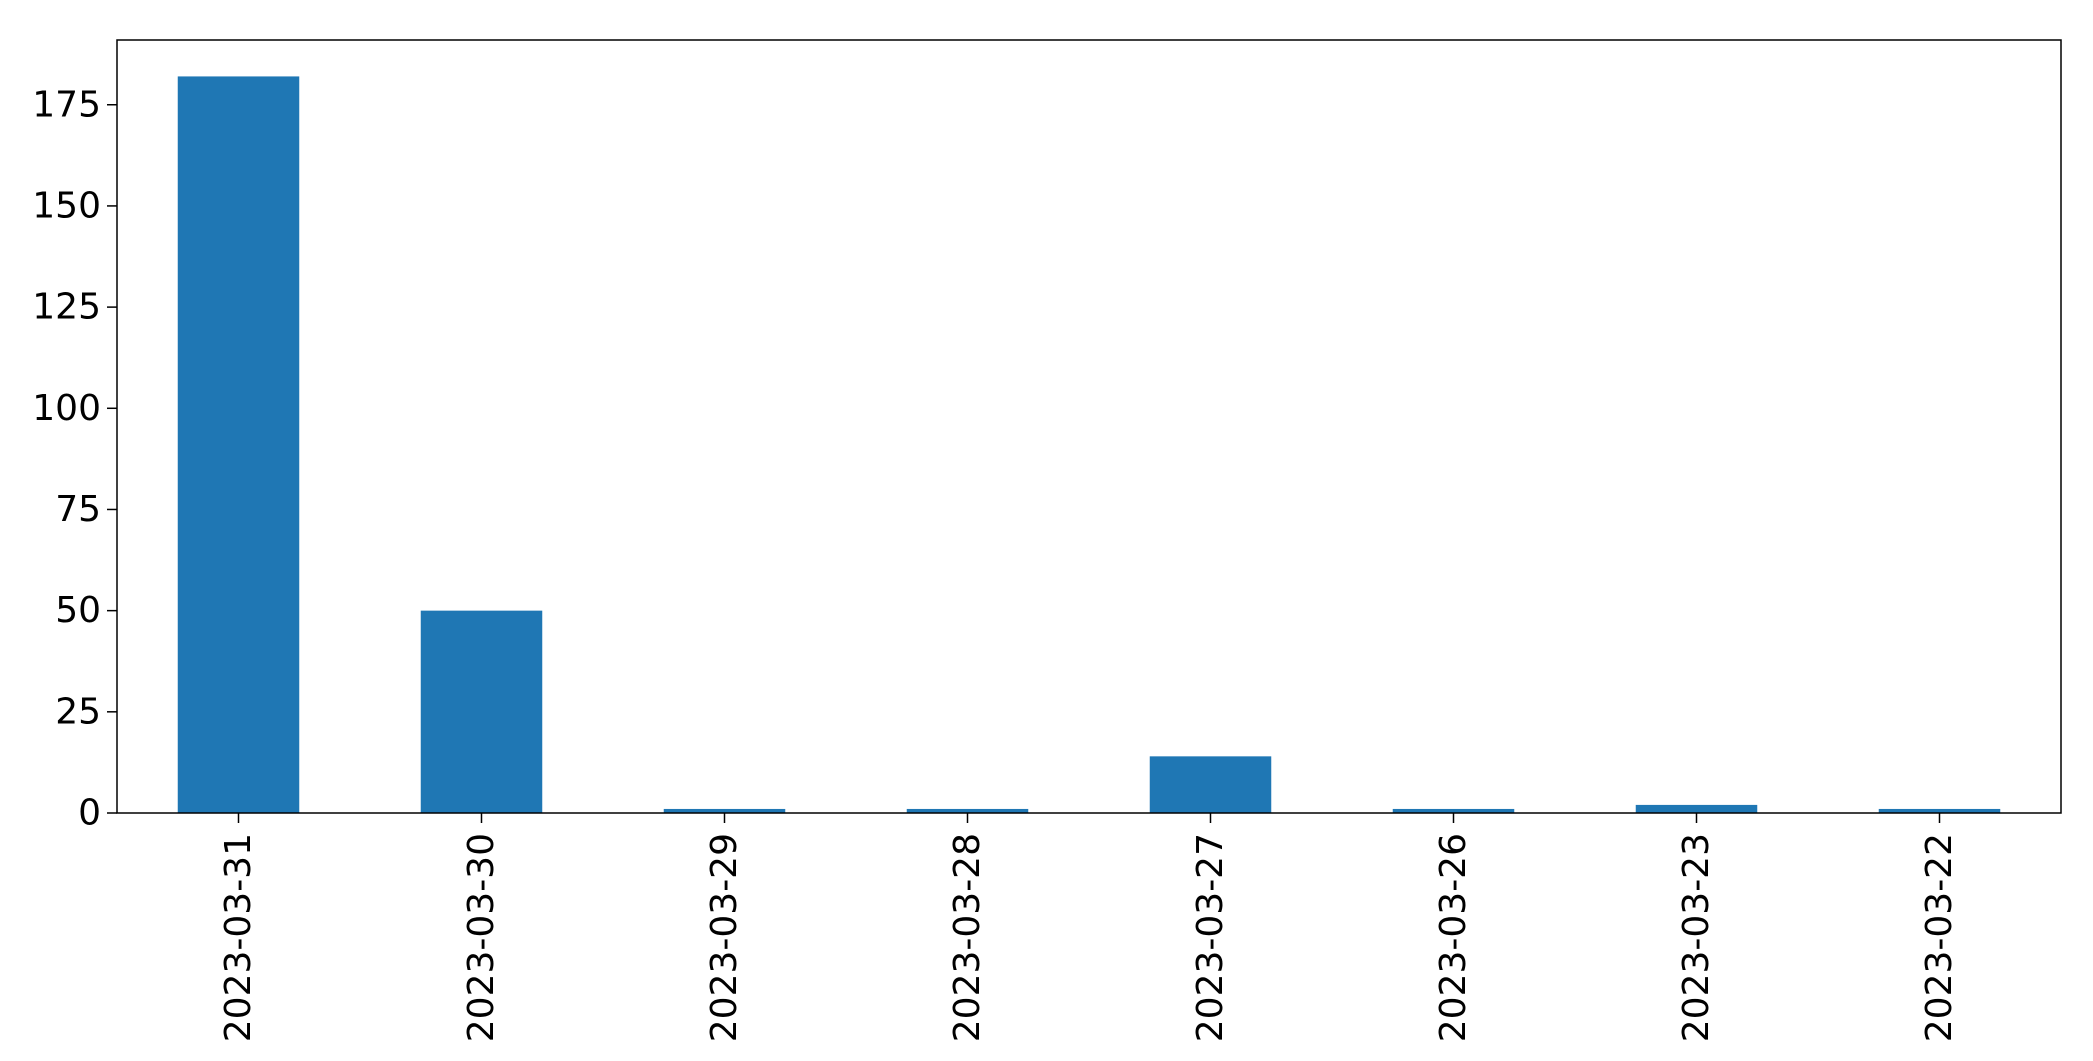 Image resolution: width=2093 pixels, height=1061 pixels. I want to click on y-tick-label: 100, so click(66, 408).